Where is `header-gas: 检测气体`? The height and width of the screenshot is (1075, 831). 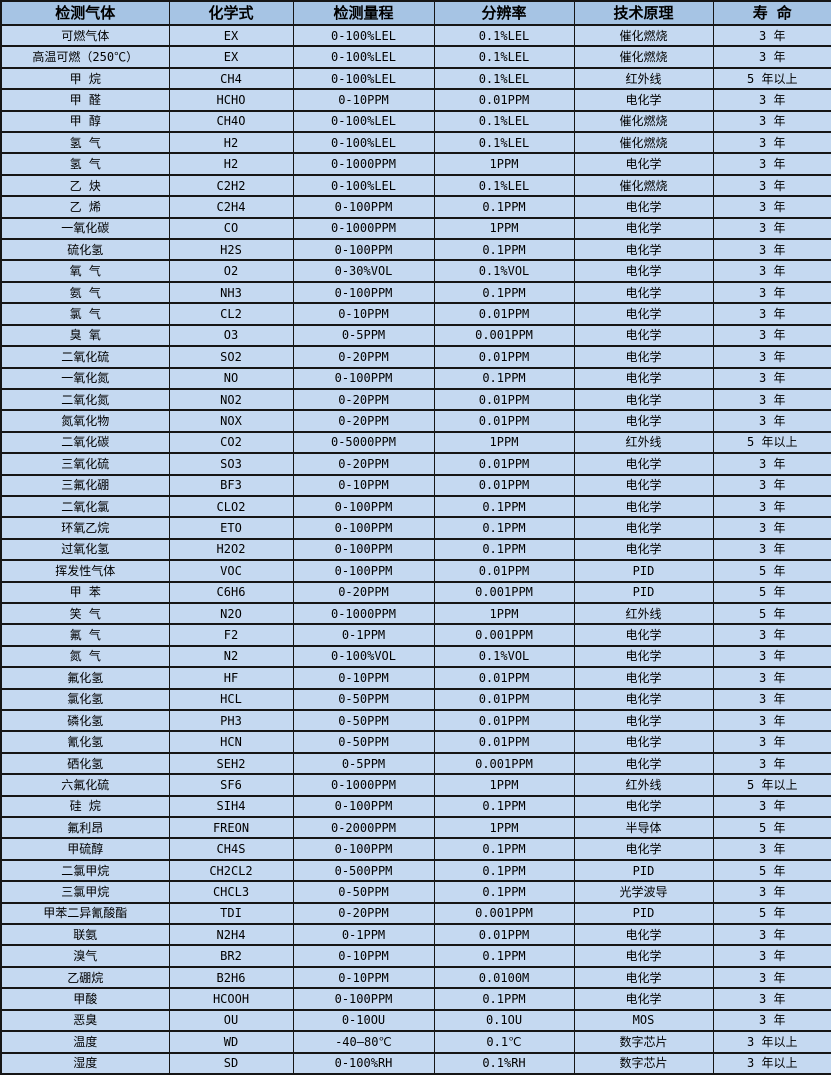 header-gas: 检测气体 is located at coordinates (85, 13).